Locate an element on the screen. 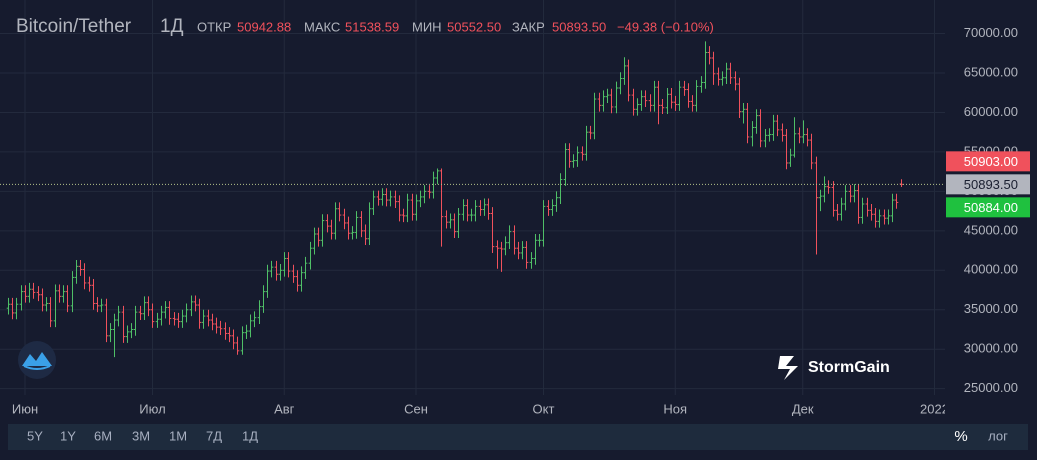 The image size is (1037, 460). x-tick-label: Окт is located at coordinates (544, 408).